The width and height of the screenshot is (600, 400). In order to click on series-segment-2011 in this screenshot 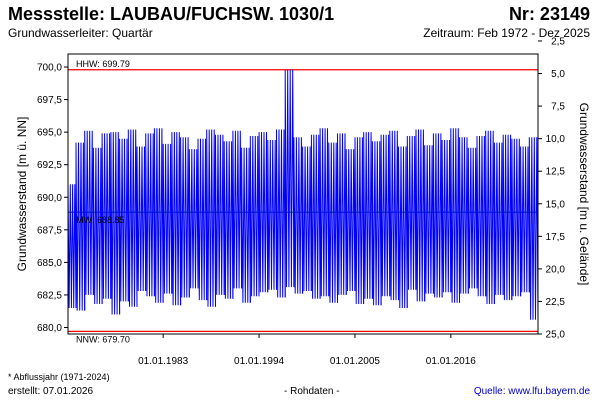, I will do `click(411, 222)`.